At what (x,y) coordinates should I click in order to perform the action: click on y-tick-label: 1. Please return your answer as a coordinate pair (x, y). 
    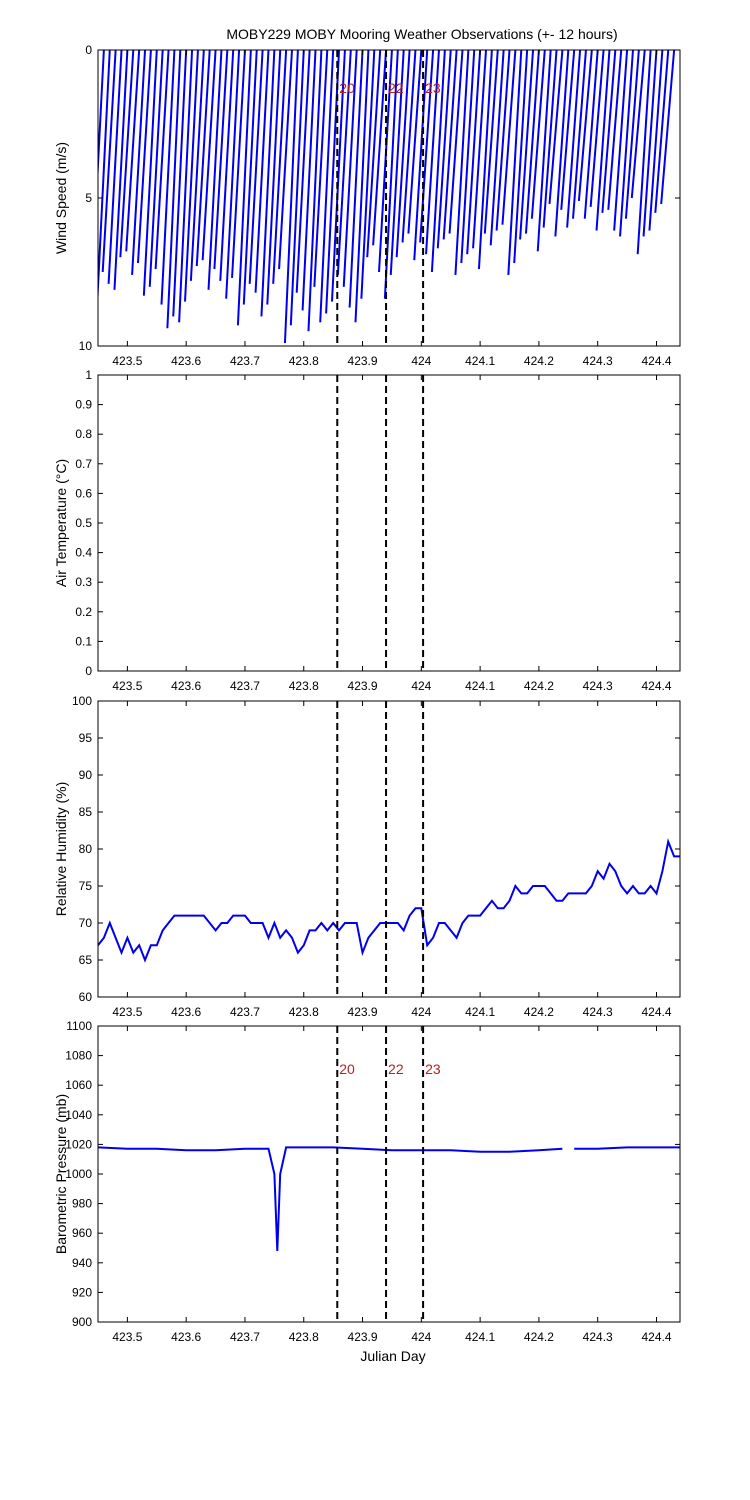
    Looking at the image, I should click on (88, 375).